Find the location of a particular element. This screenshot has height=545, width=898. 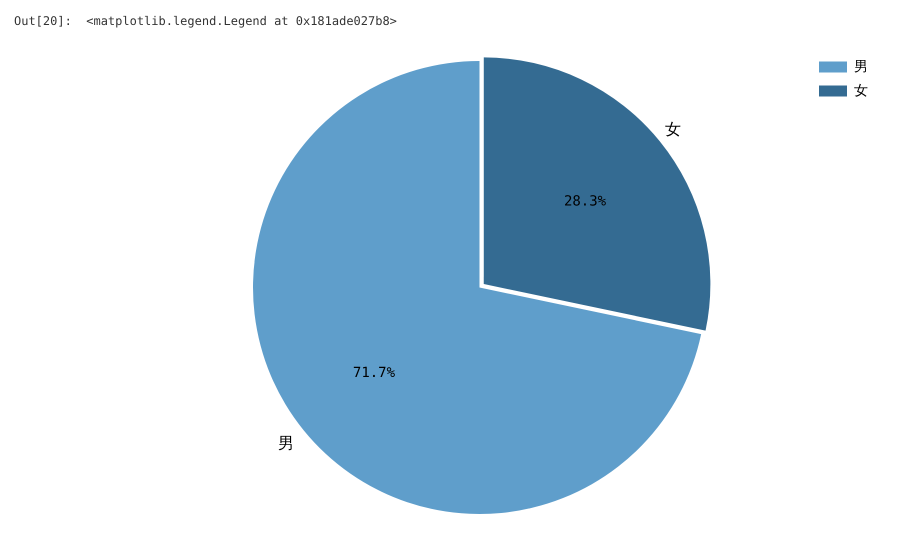

slice-label: 男 is located at coordinates (286, 443).